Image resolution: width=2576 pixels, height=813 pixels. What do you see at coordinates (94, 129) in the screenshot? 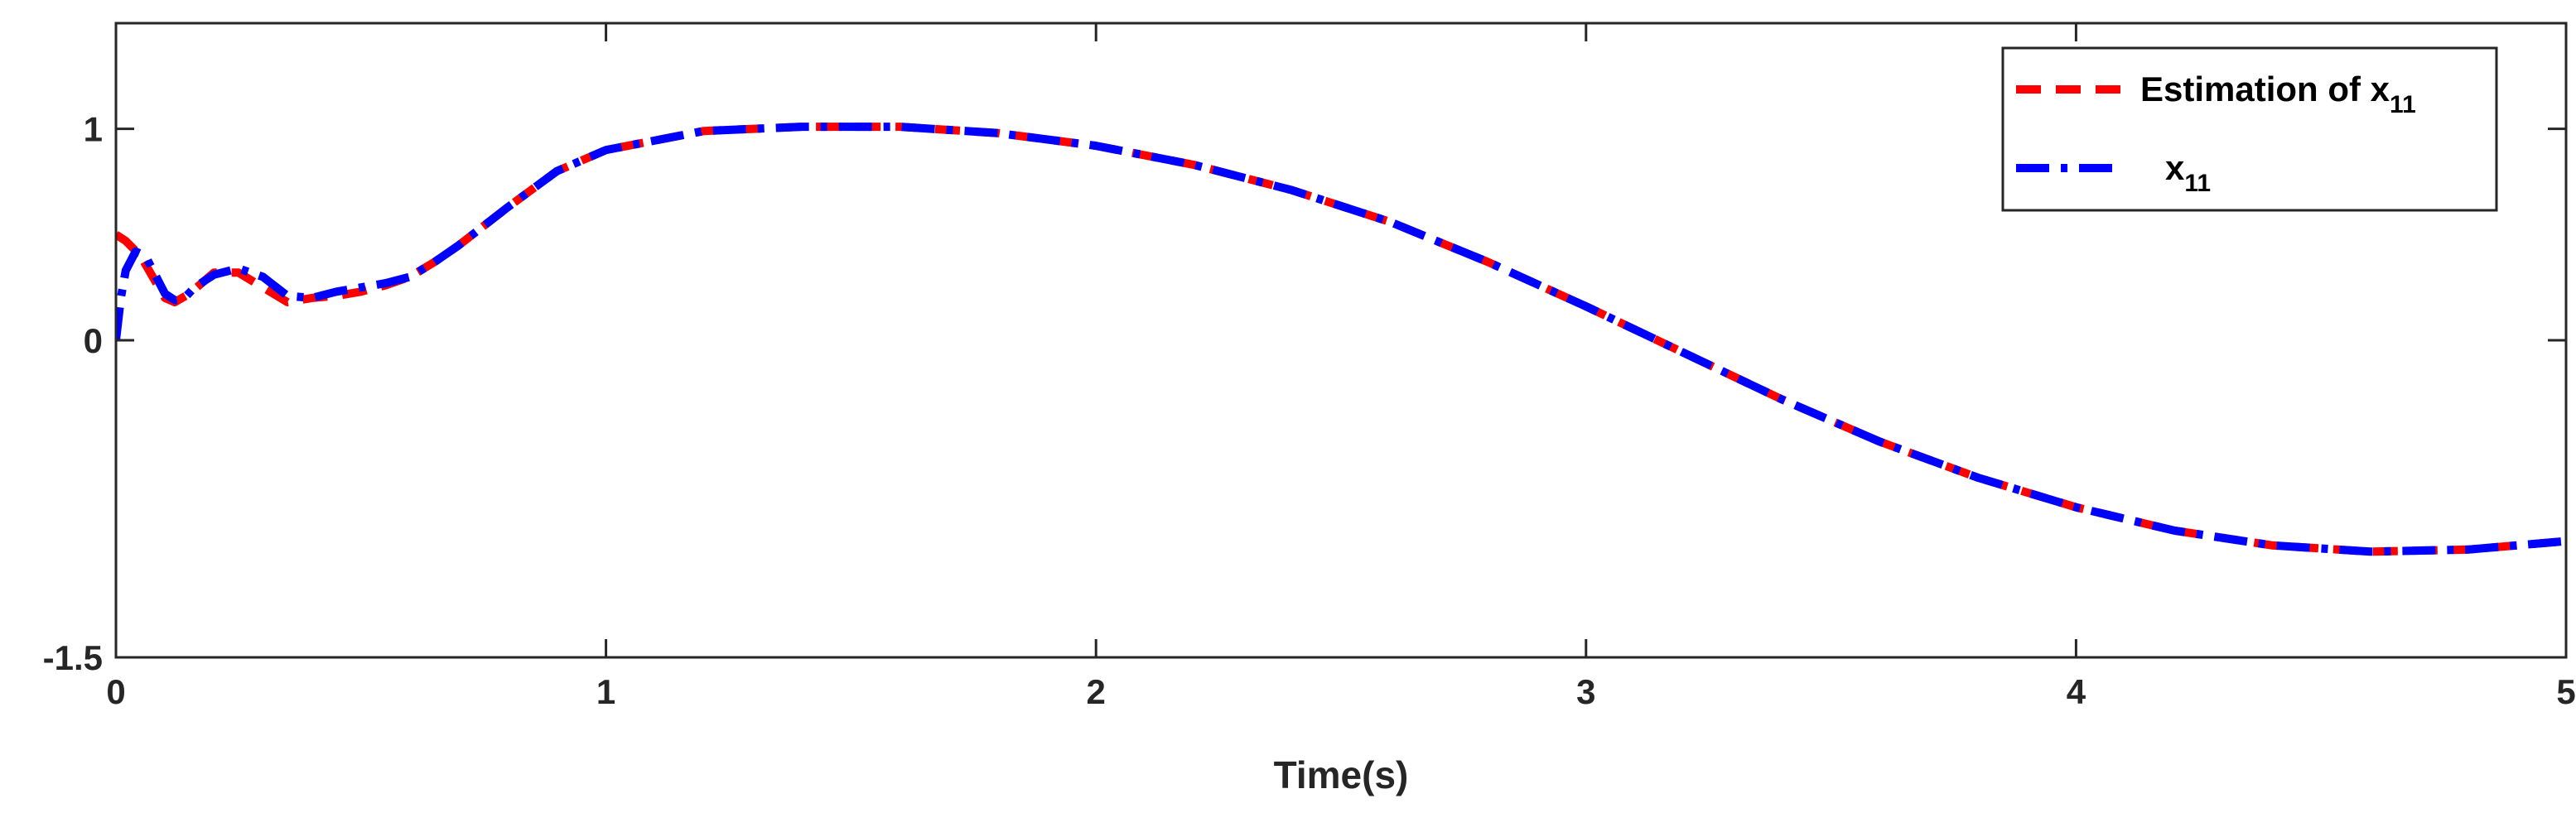
I see `y-tick-label: 1` at bounding box center [94, 129].